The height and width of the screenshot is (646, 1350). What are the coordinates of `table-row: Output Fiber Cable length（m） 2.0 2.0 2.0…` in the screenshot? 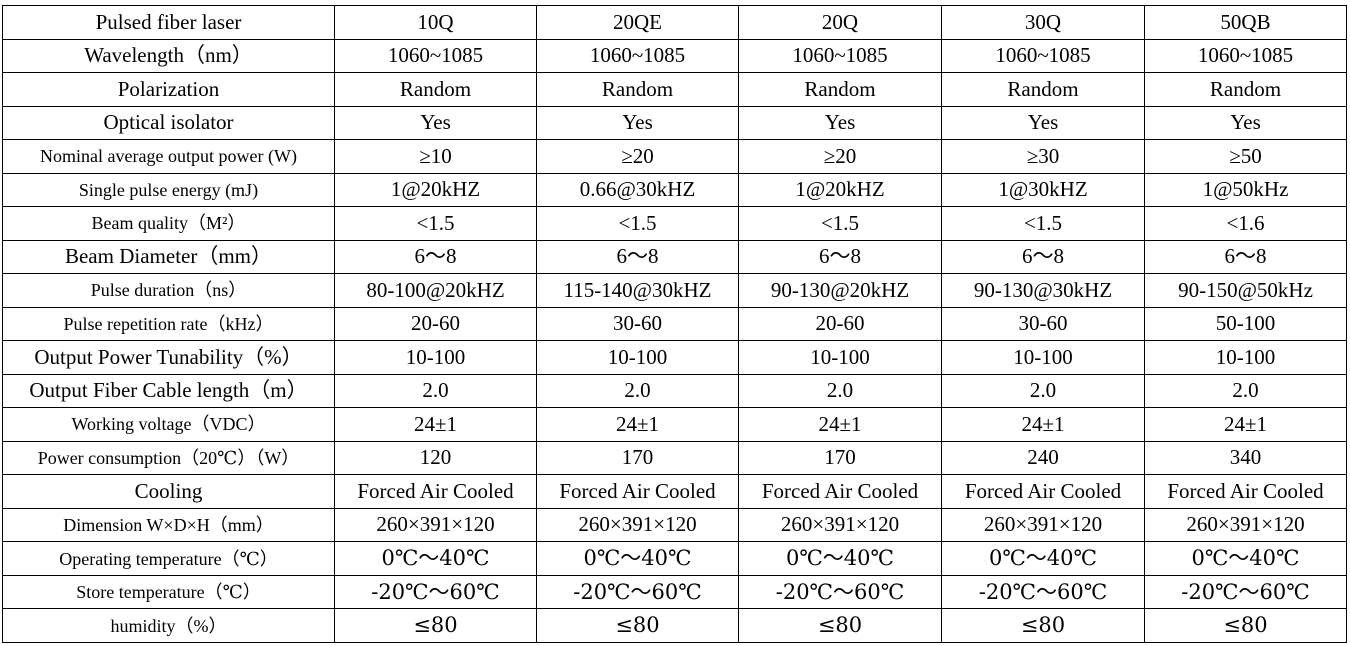 It's located at (674, 391).